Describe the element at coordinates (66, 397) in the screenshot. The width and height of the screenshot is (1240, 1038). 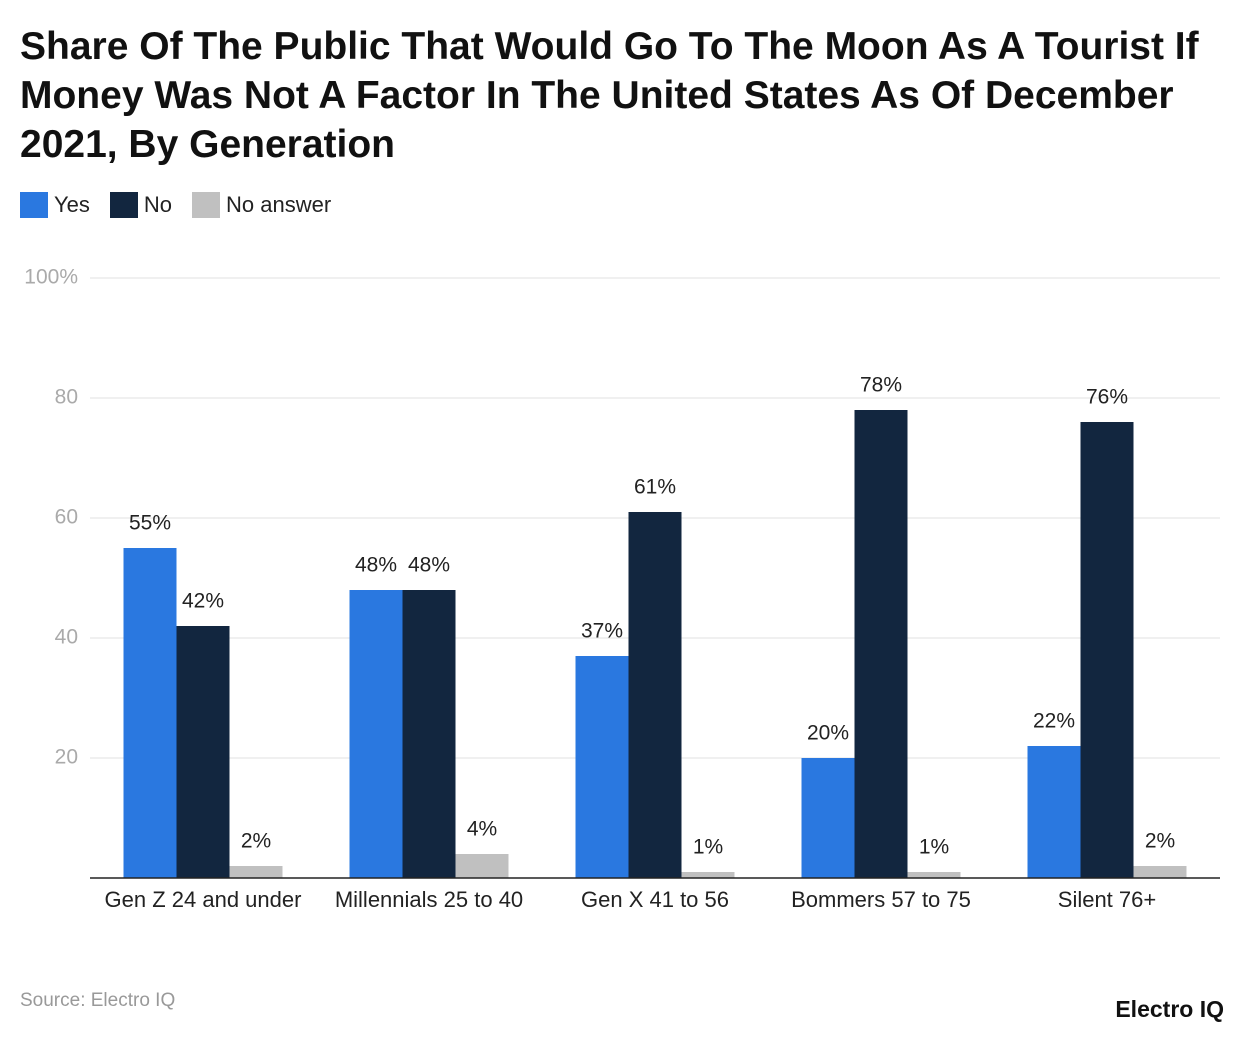
I see `y-tick-label: 80` at that location.